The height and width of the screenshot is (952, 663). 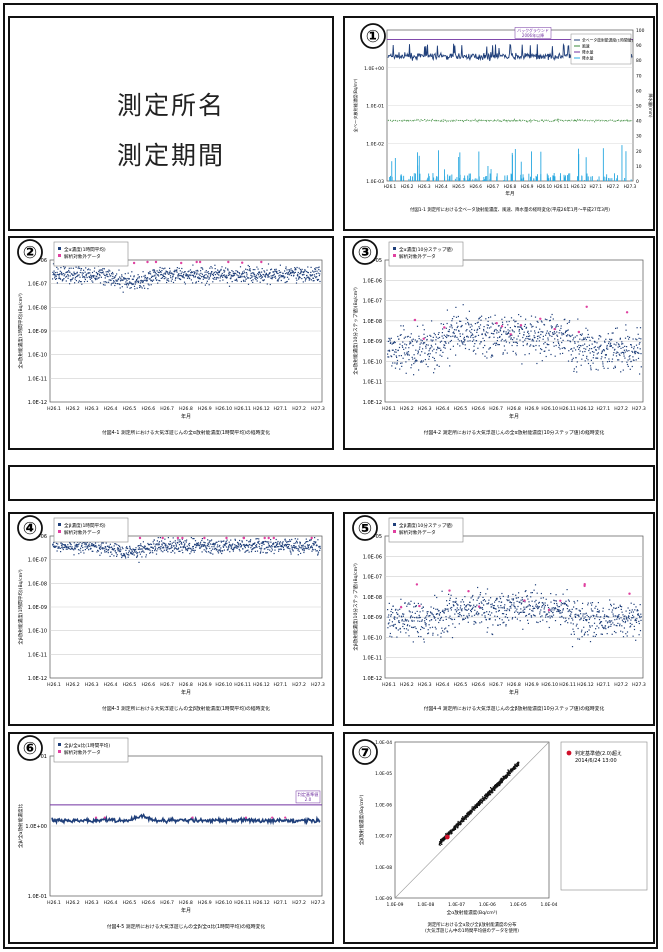 I want to click on legend-label: 降水量, so click(x=588, y=58).